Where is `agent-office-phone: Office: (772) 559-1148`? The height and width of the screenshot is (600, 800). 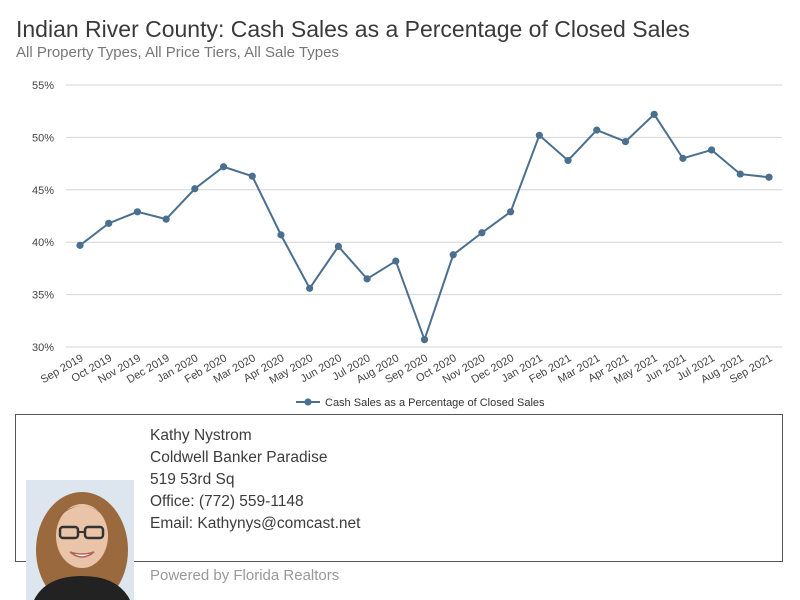
agent-office-phone: Office: (772) 559-1148 is located at coordinates (227, 501).